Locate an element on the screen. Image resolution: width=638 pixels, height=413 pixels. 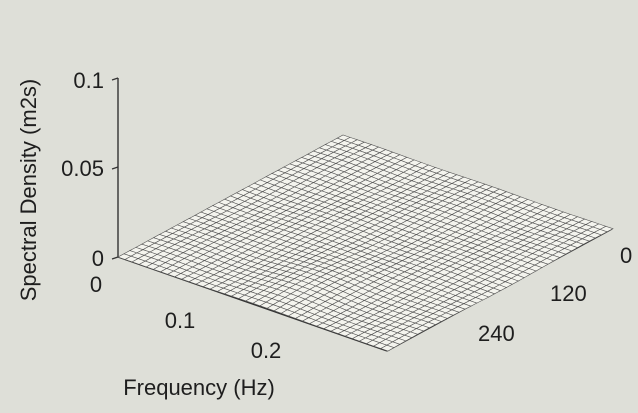
z-tick-0.1 is located at coordinates (115, 79).